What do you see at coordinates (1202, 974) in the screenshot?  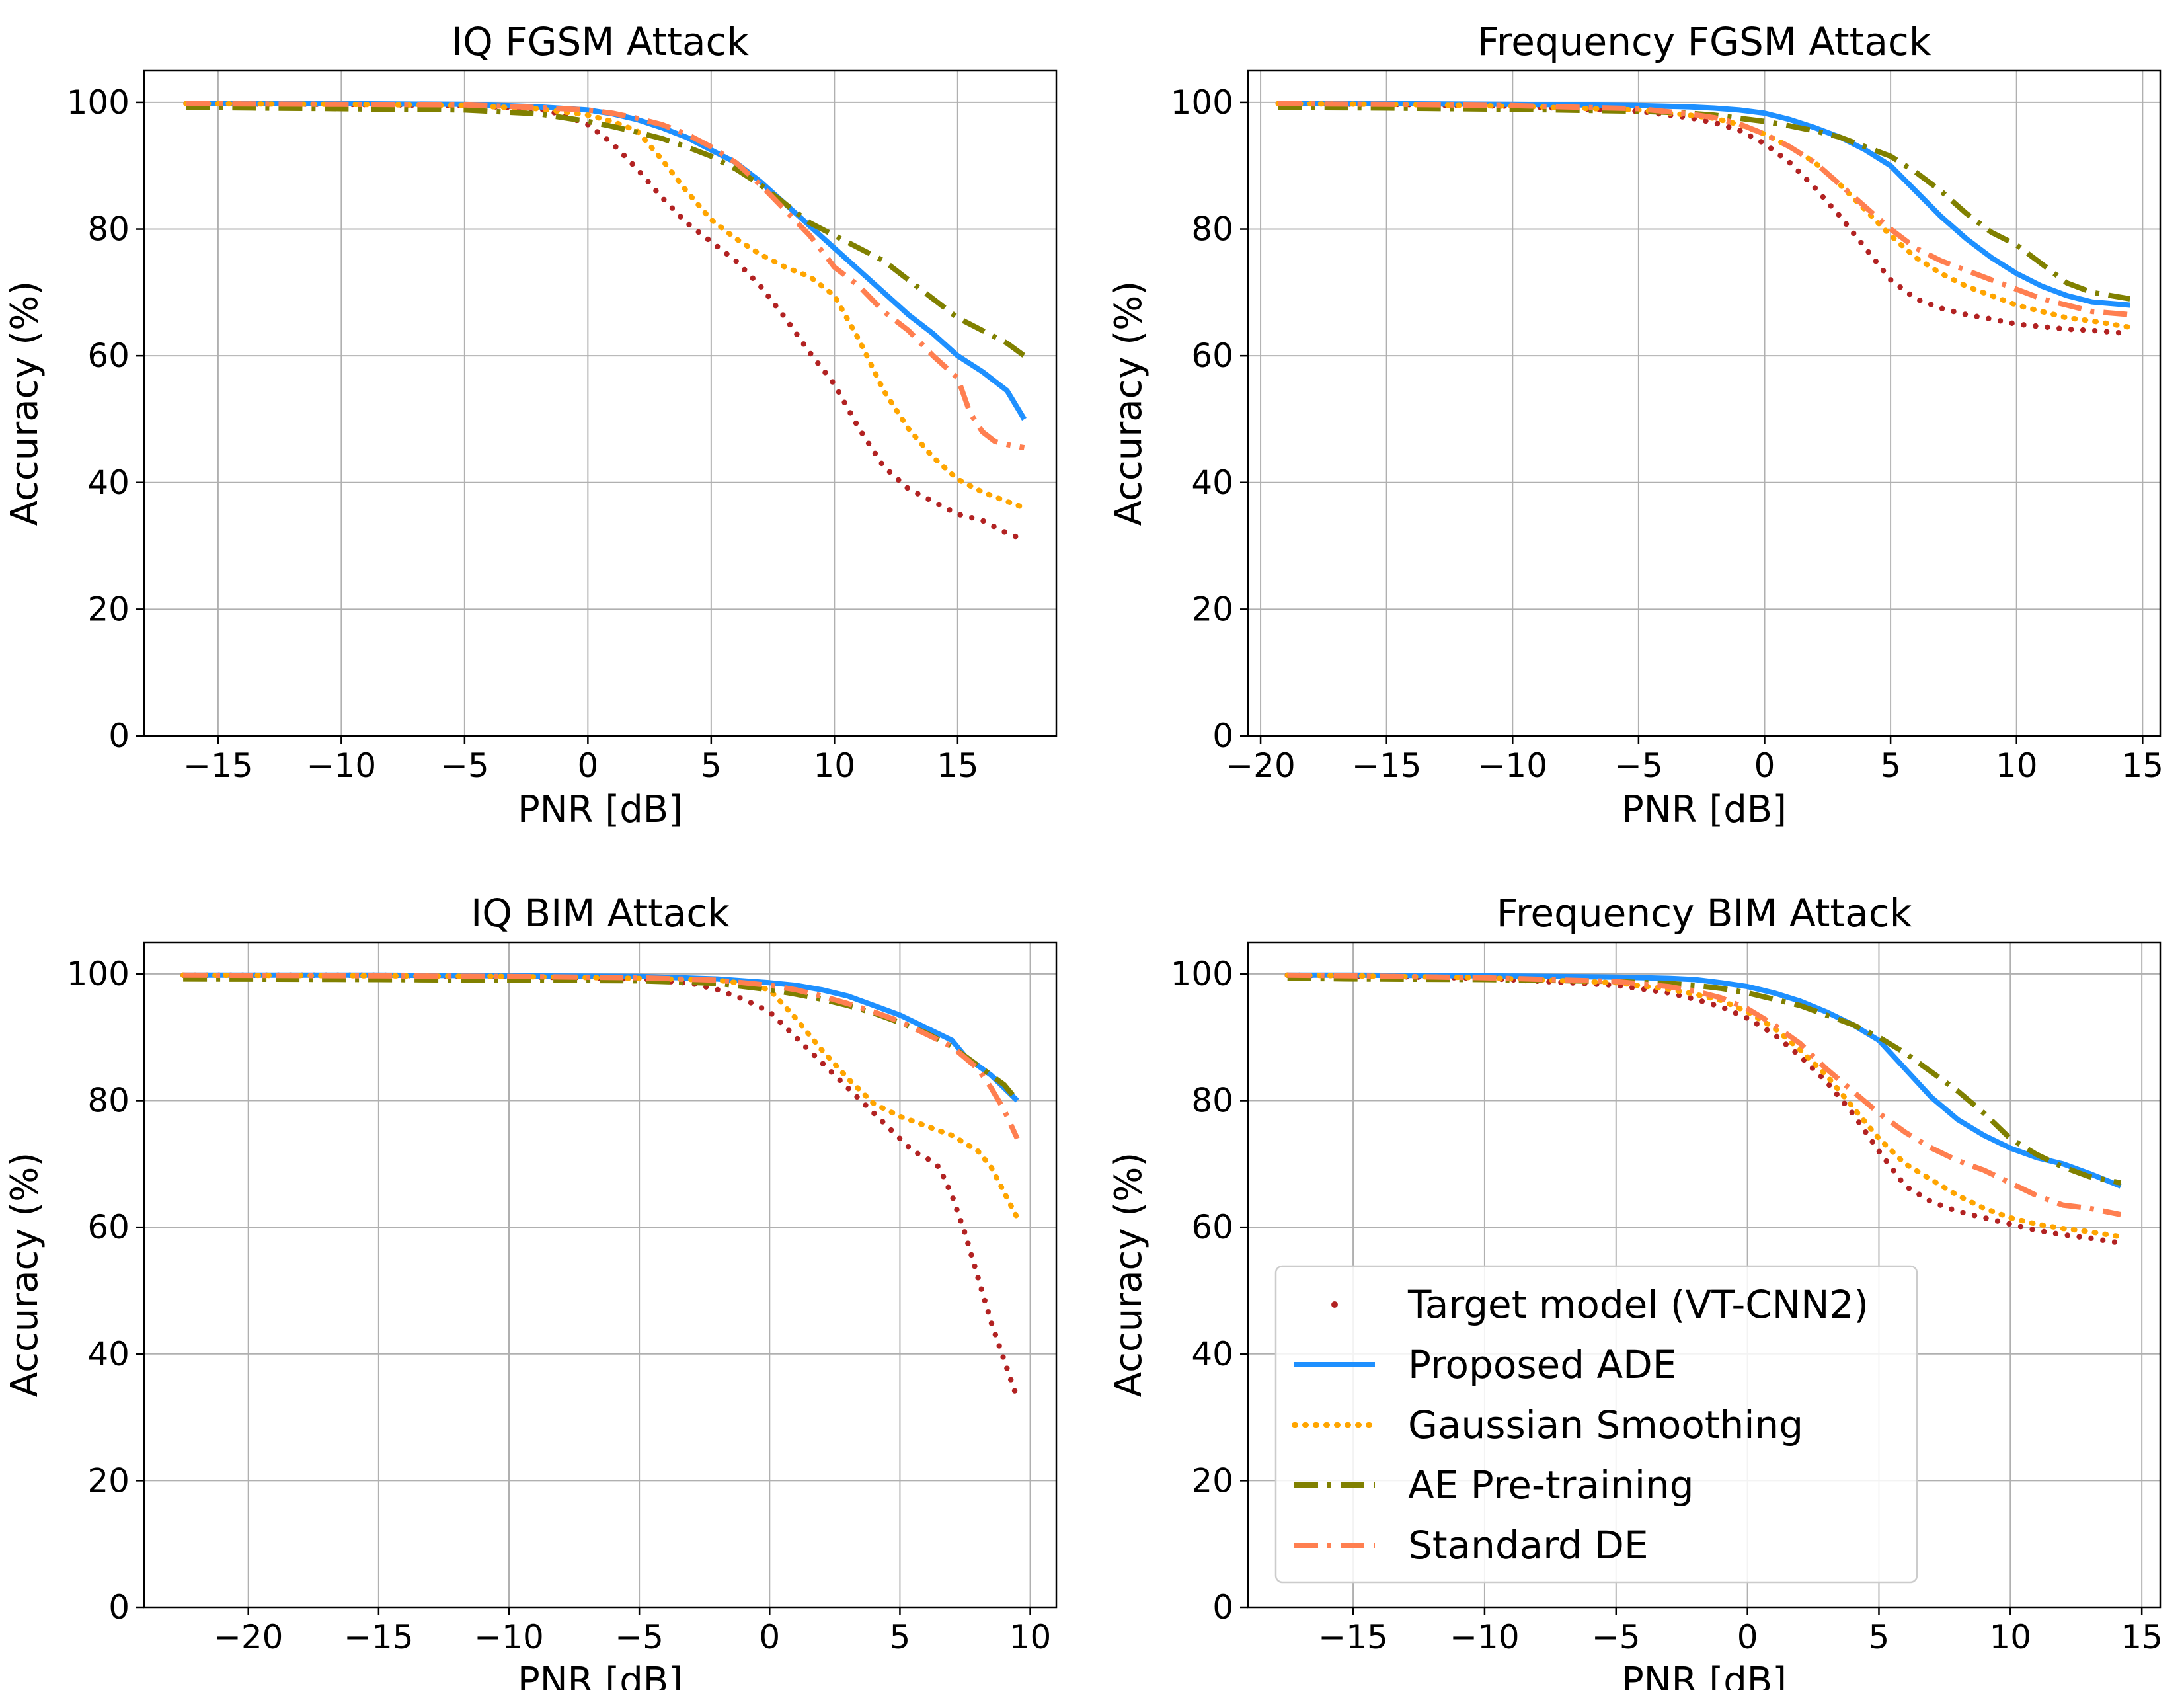 I see `y-tick-label: 100` at bounding box center [1202, 974].